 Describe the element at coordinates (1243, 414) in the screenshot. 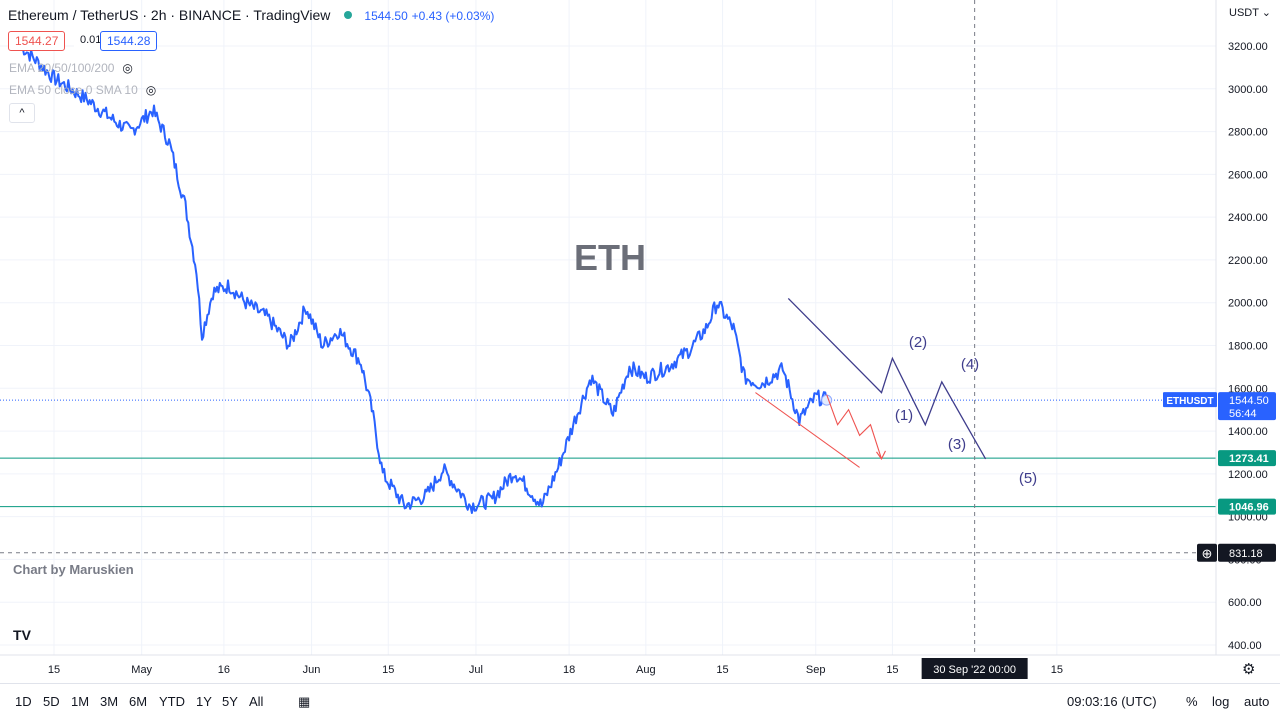

I see `countdown-label: 56:44` at that location.